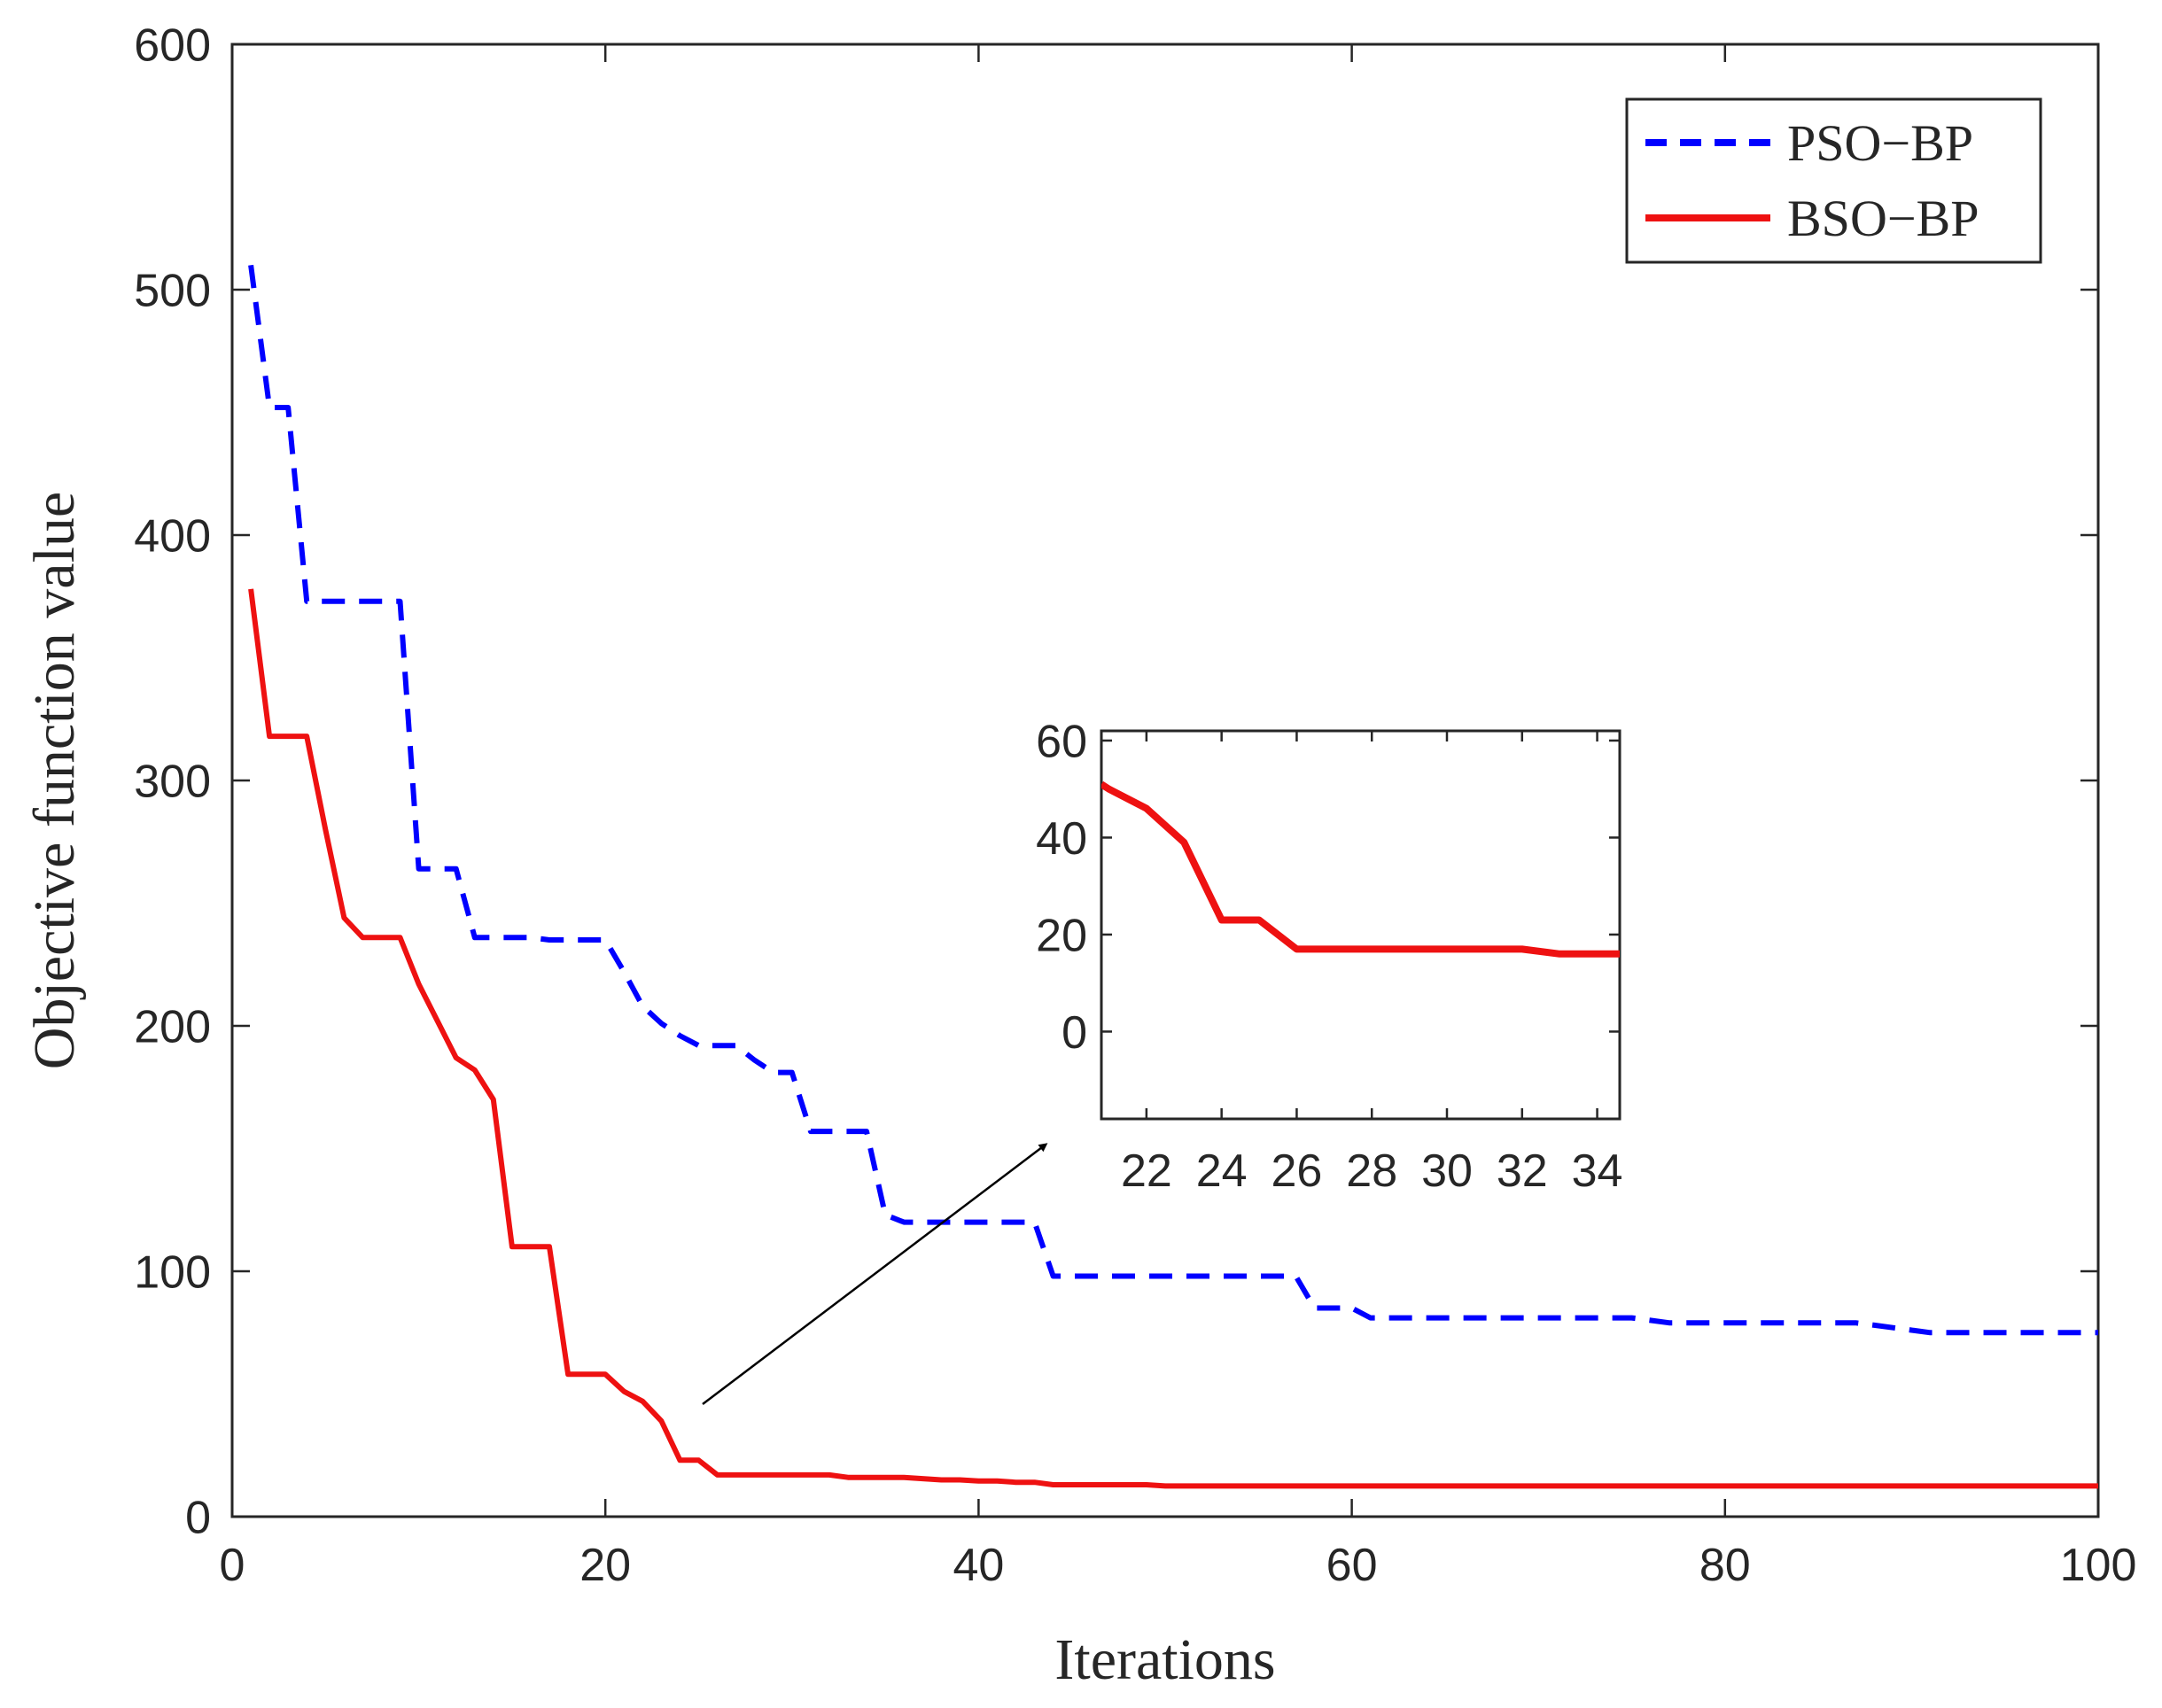 The width and height of the screenshot is (2162, 1708). I want to click on main-y-tick-label: 200, so click(172, 1027).